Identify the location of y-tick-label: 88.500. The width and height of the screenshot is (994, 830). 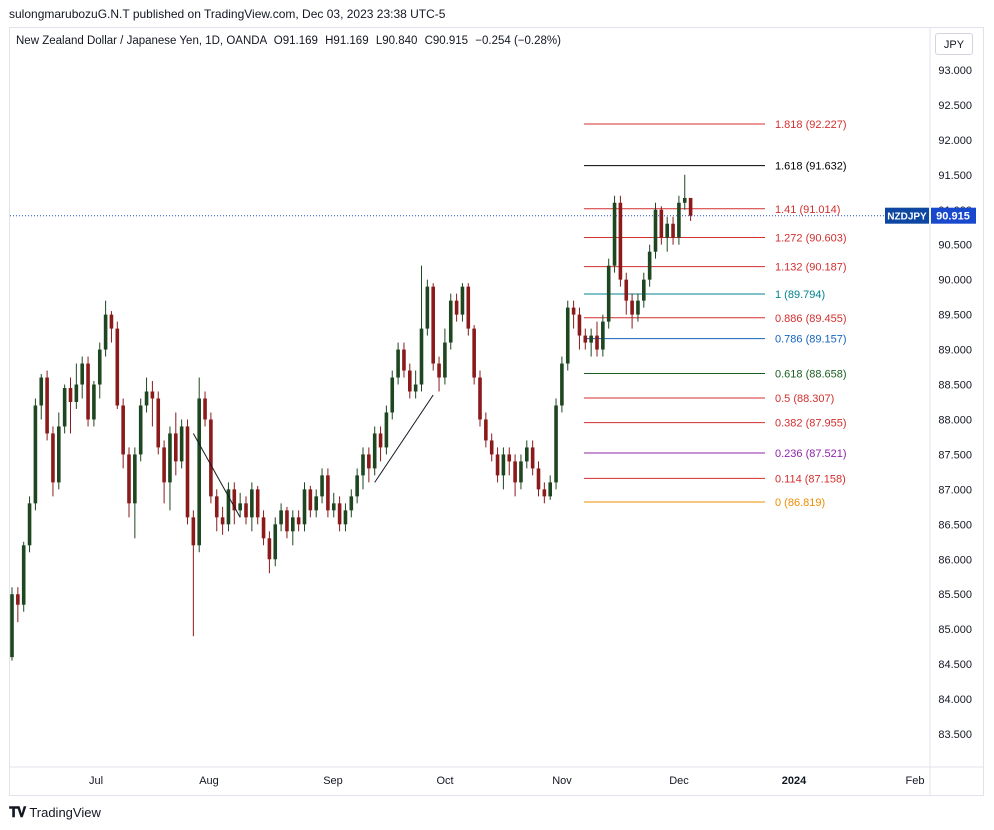
(955, 386).